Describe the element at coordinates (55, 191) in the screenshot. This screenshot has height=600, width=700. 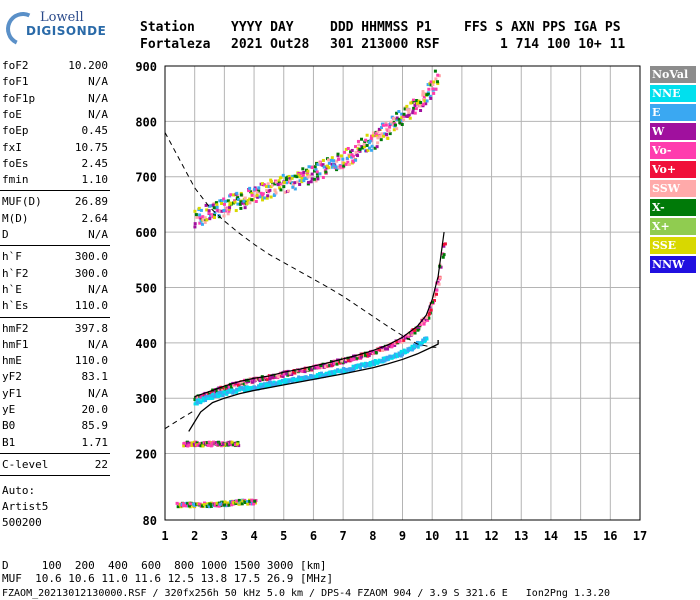
I see `param-separator` at that location.